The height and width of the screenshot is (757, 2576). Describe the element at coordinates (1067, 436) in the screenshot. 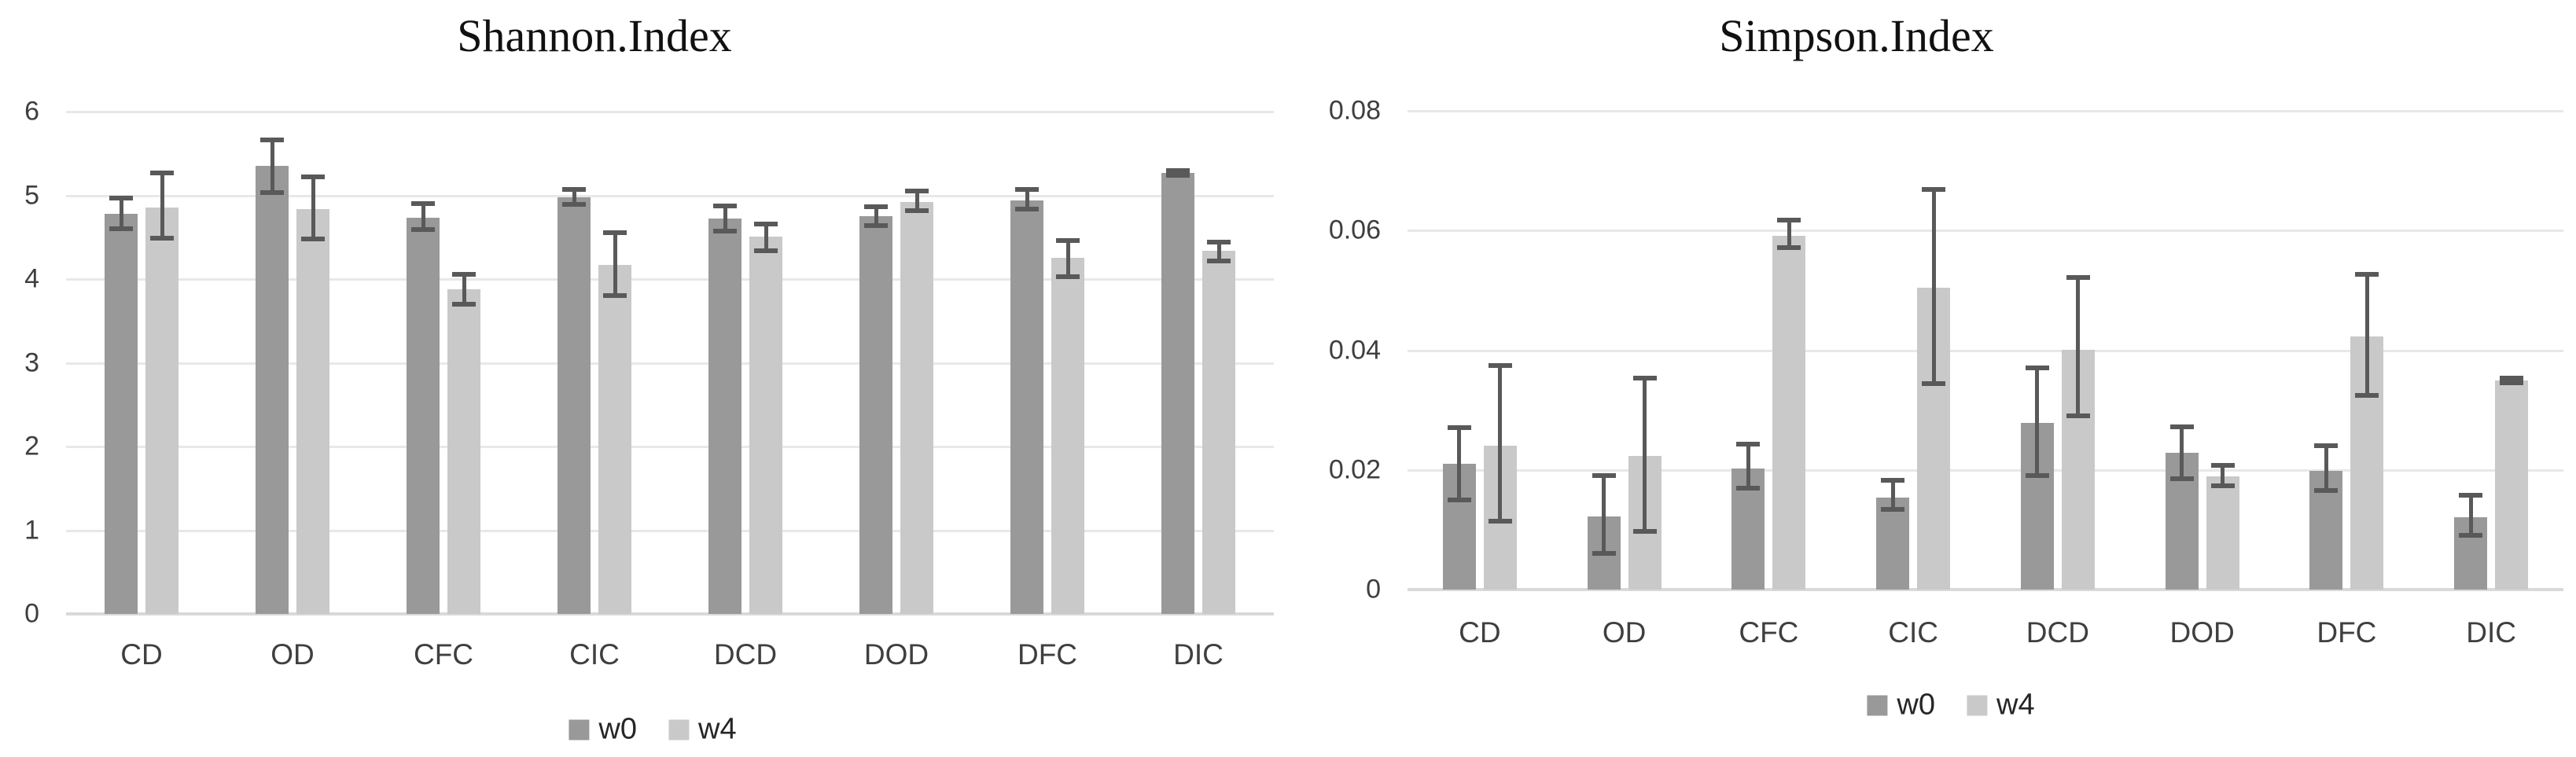

I see `bar-w4-DFC` at that location.